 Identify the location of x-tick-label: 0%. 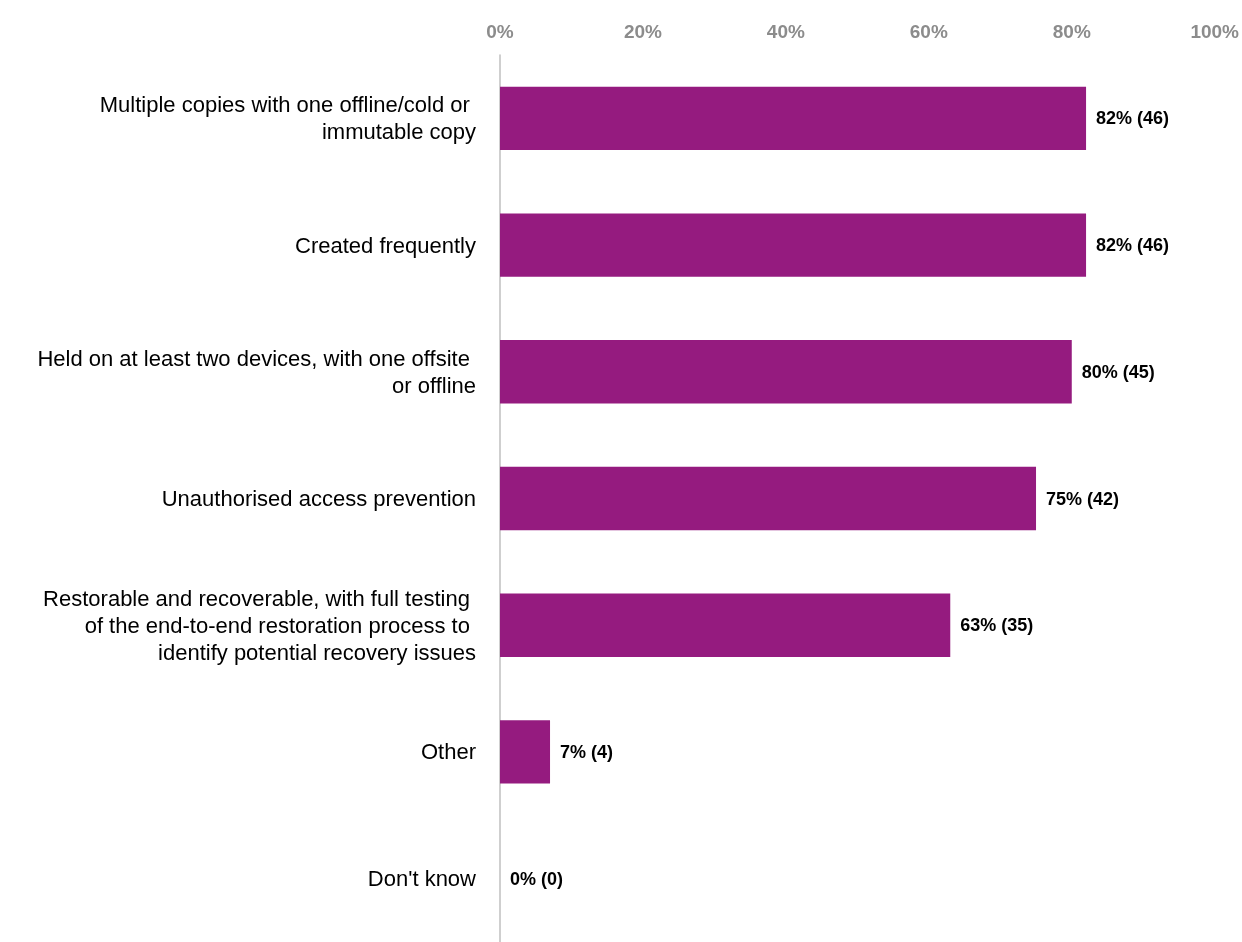
(500, 31).